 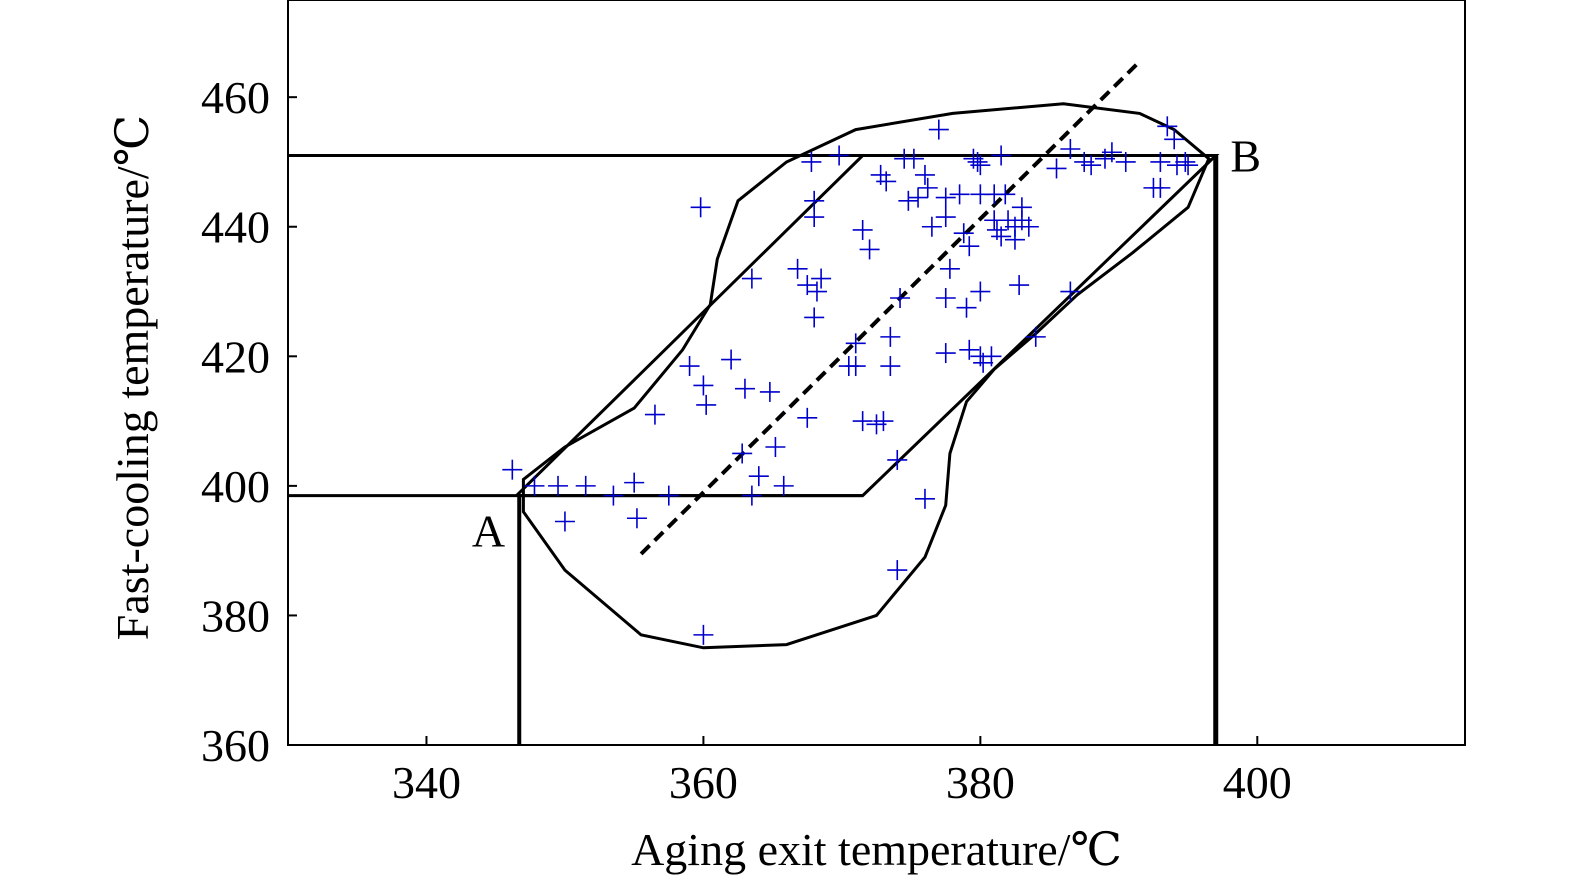 I want to click on y-tick-label-360: 360, so click(x=235, y=745).